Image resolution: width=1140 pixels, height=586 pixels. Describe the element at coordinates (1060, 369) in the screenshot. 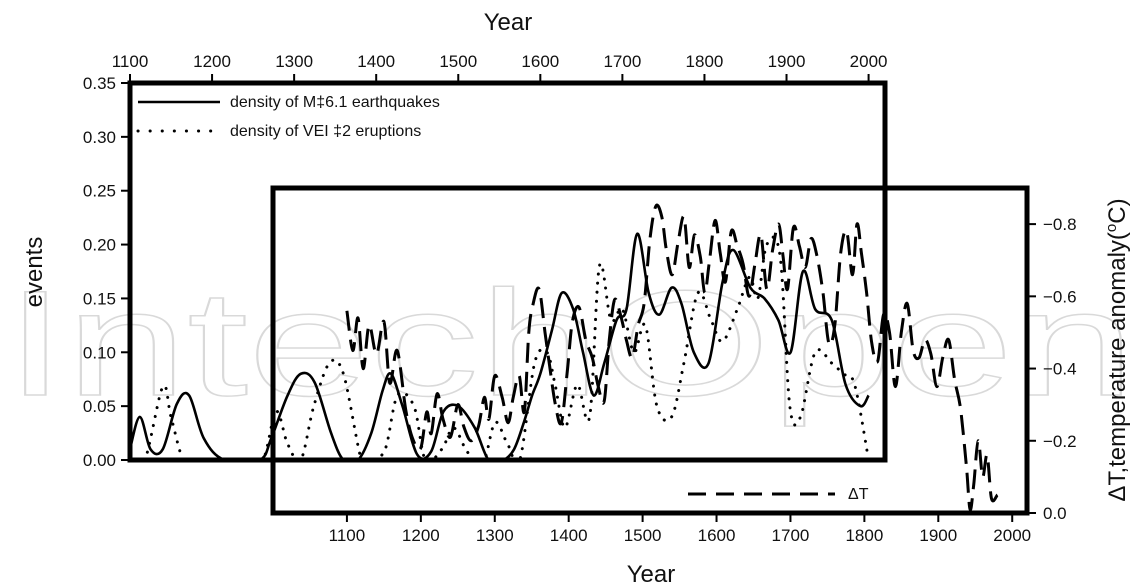

I see `right-axis-tick-label-2: −0.4` at that location.